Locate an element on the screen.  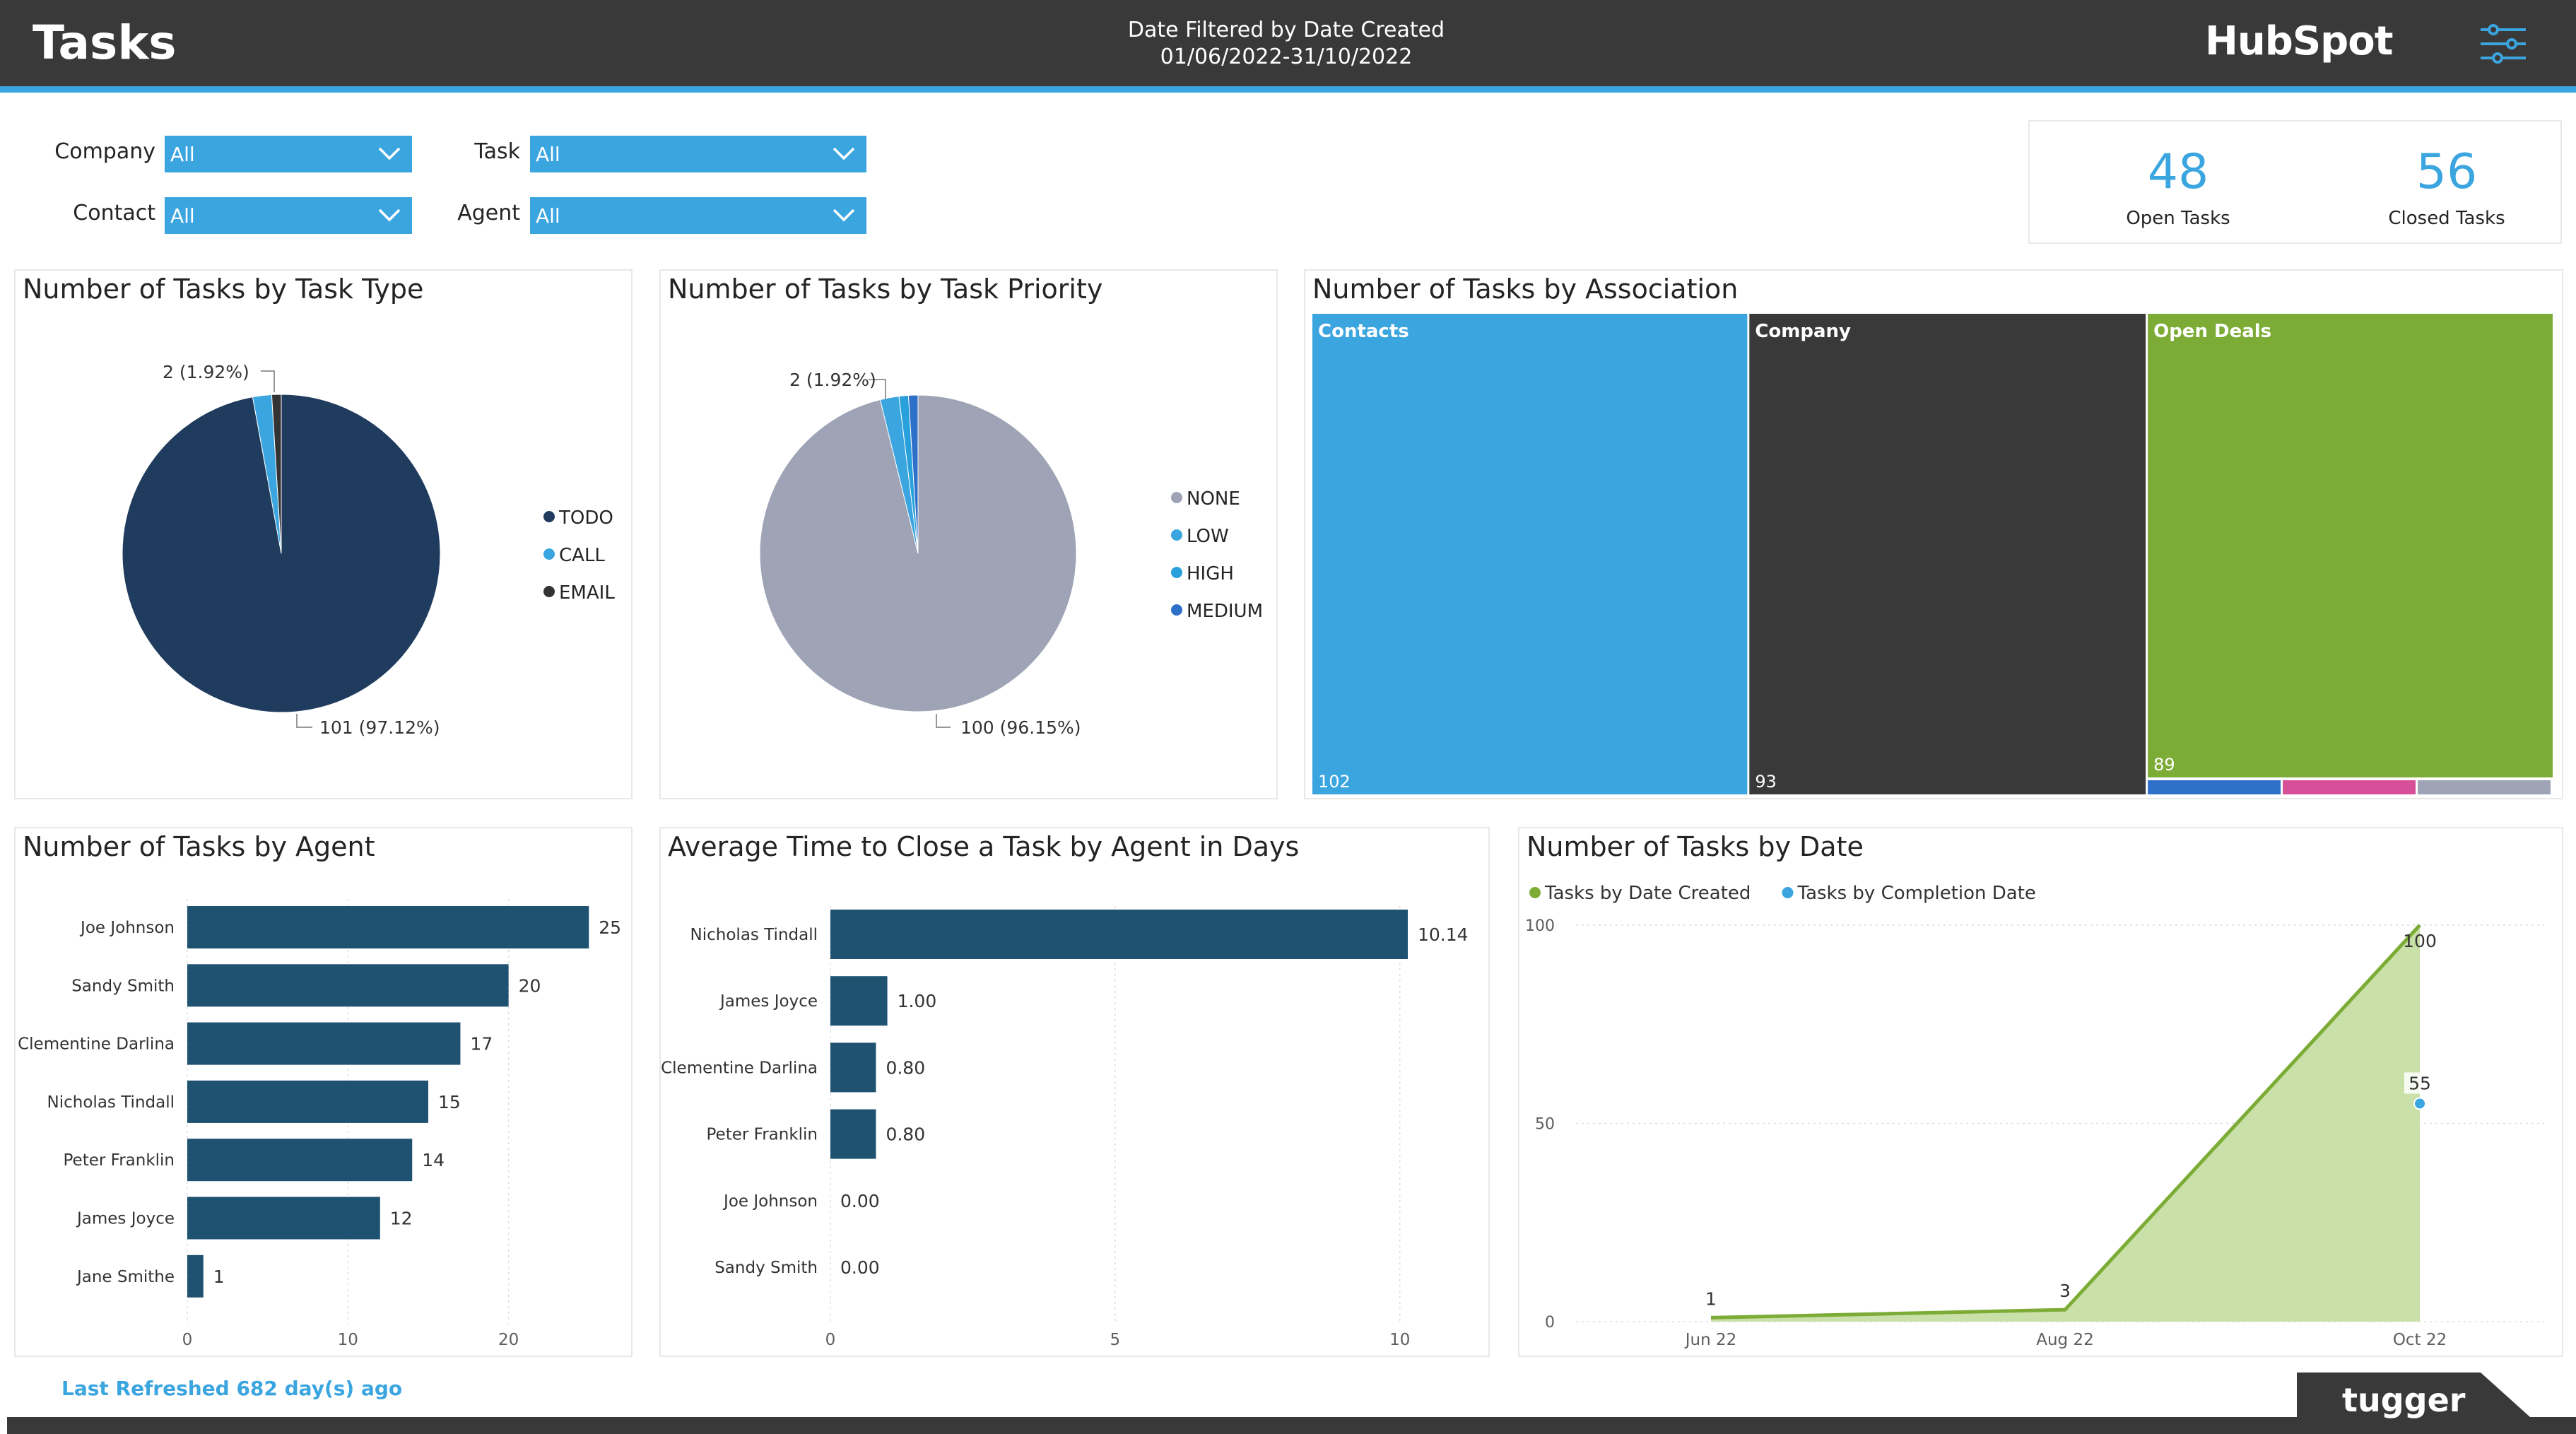
avg-close-x-tick: 0 is located at coordinates (830, 1340).